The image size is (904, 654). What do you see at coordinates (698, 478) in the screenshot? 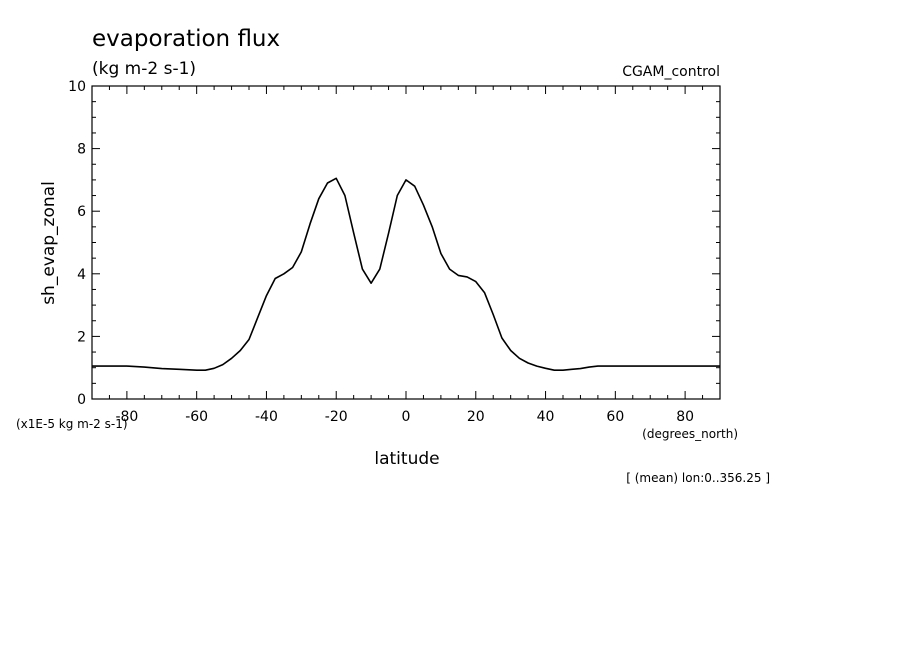
I see `averaging-note: [ (mean) lon:0..356.25 ]` at bounding box center [698, 478].